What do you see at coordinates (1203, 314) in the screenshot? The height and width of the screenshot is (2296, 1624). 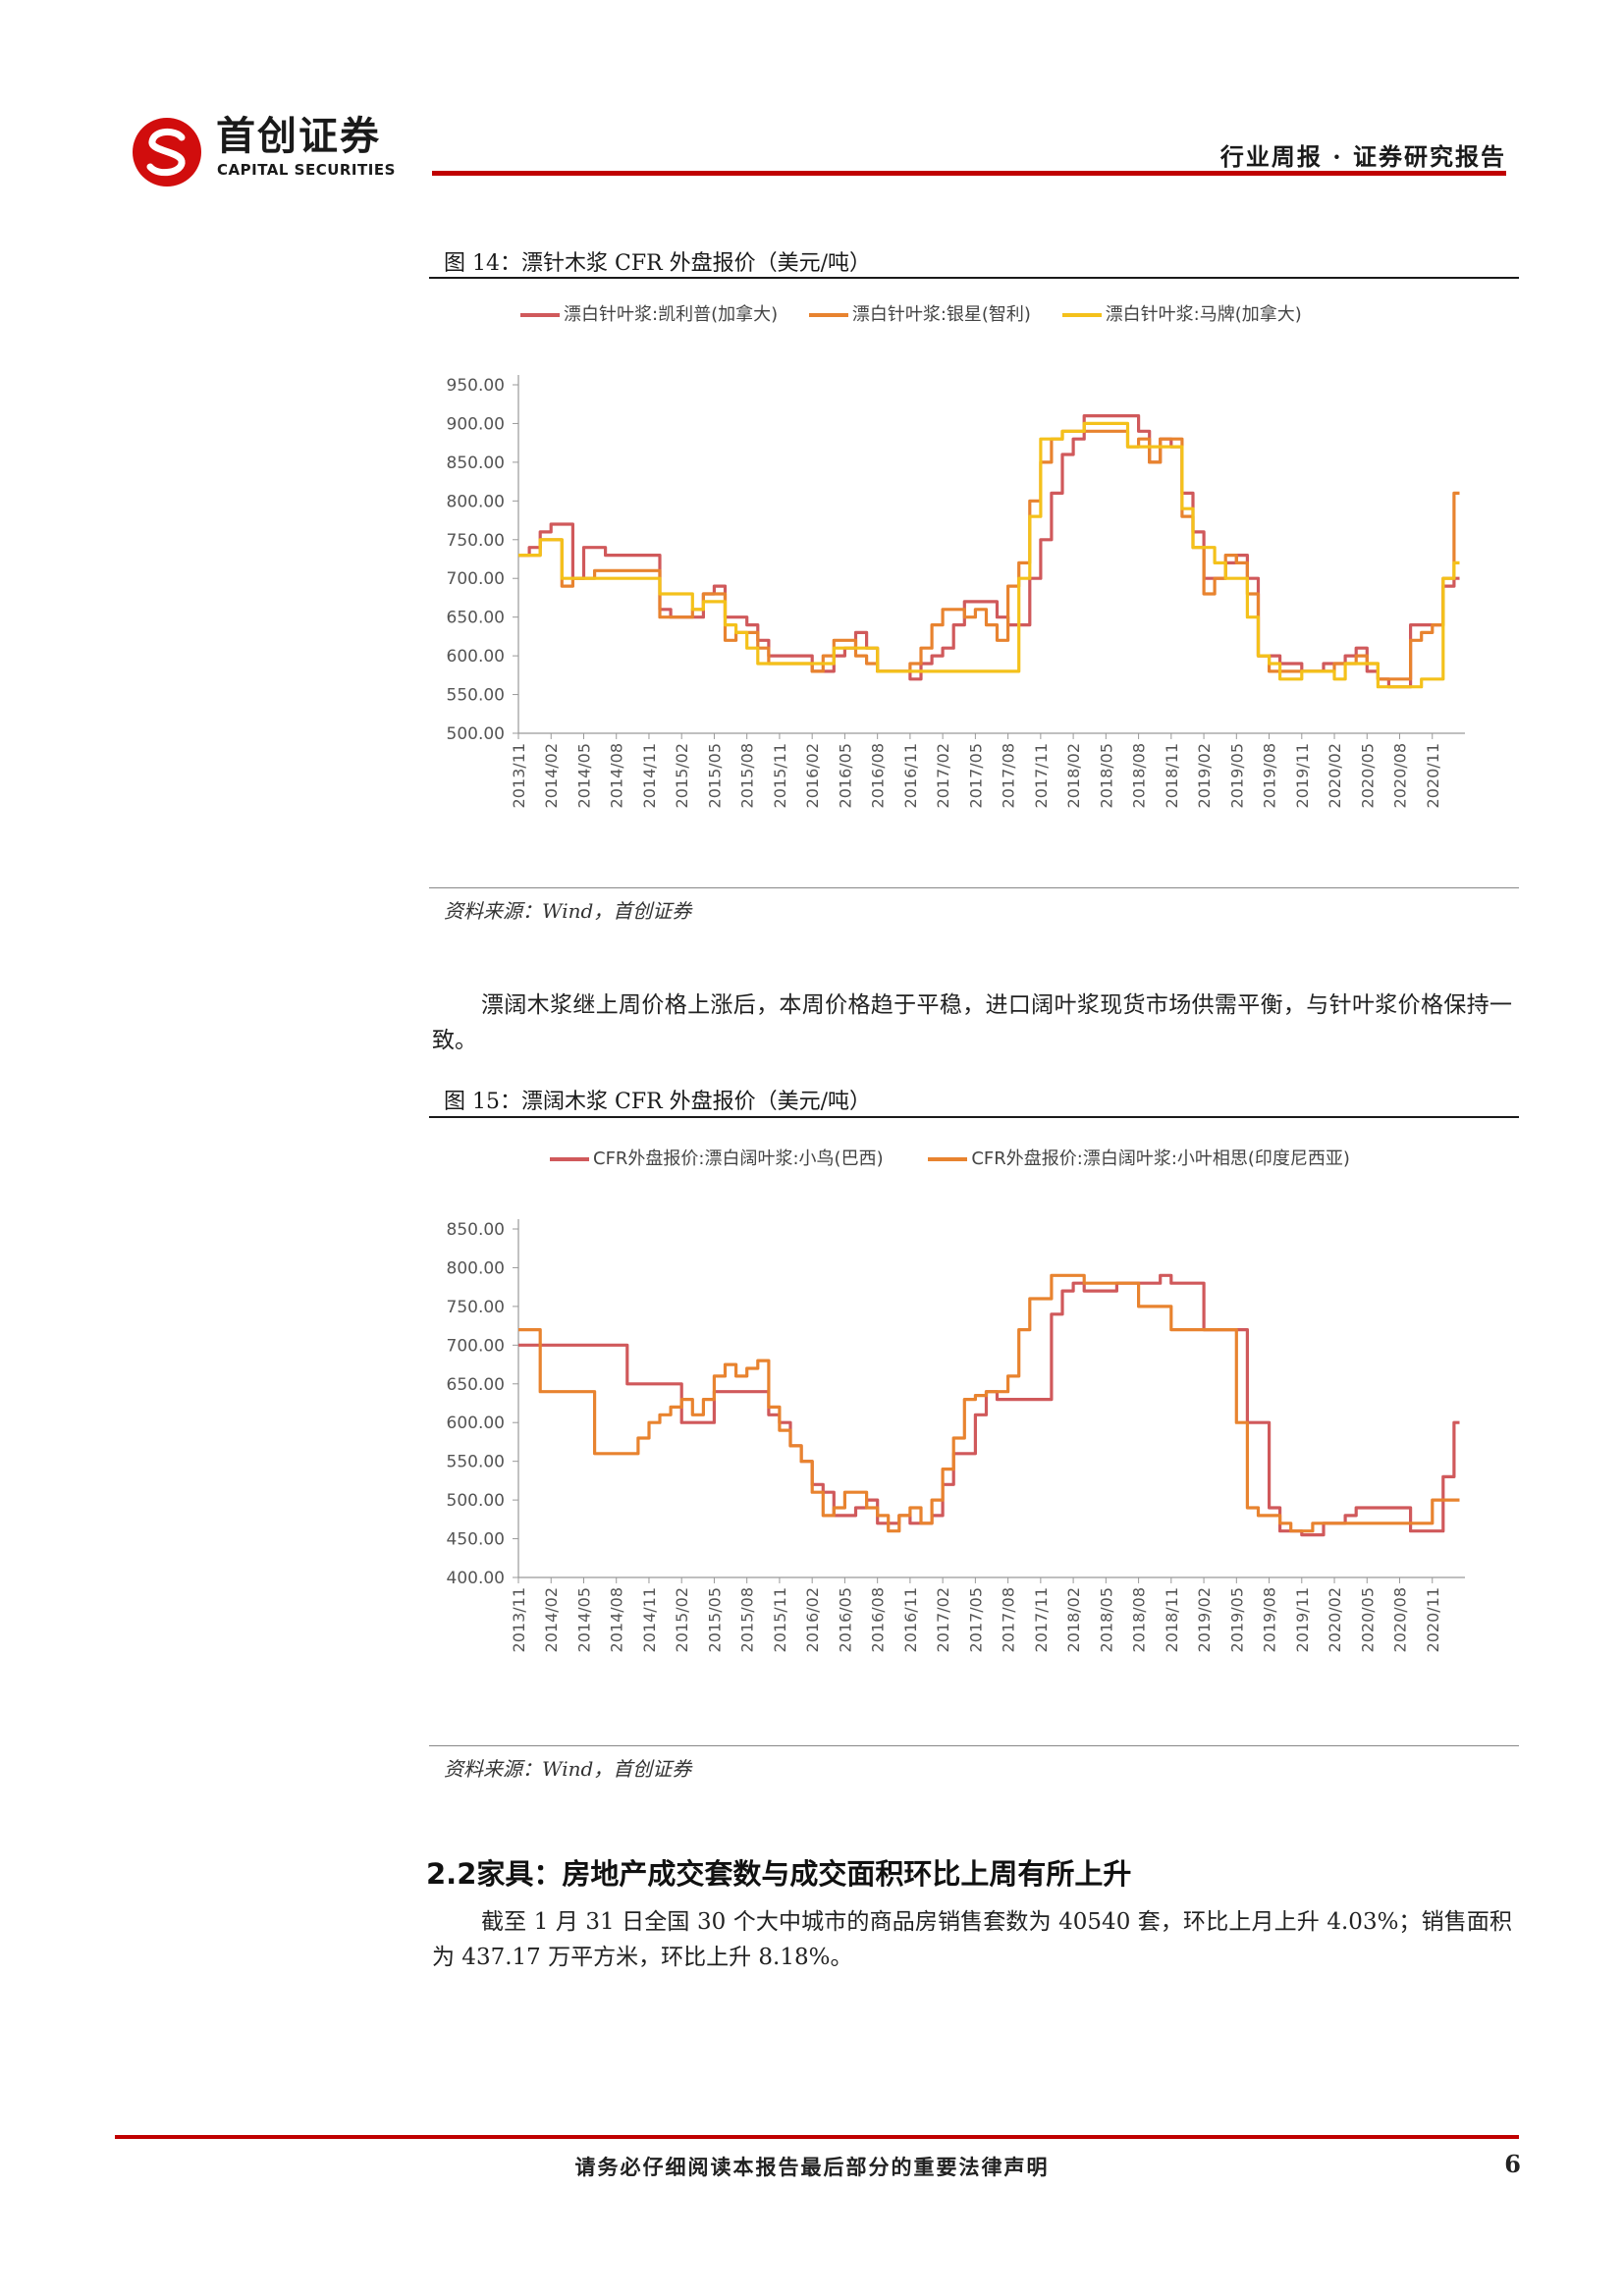 I see `legend-label: 漂白针叶浆:马牌(加拿大)` at bounding box center [1203, 314].